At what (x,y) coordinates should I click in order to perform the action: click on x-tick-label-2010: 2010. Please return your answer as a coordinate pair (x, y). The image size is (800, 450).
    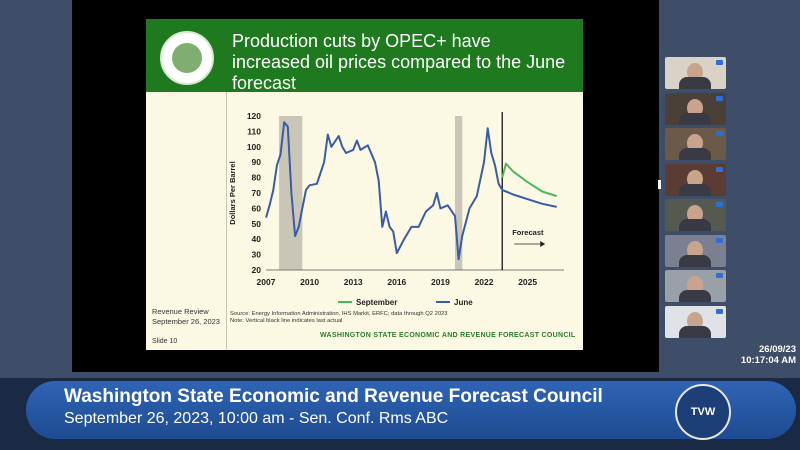
    Looking at the image, I should click on (309, 282).